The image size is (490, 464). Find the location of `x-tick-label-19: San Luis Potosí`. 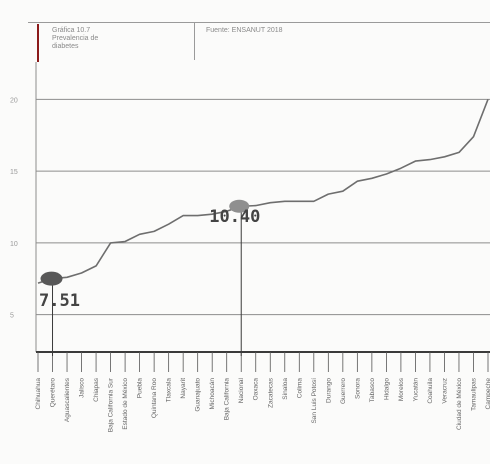

x-tick-label-19: San Luis Potosí is located at coordinates (314, 401).